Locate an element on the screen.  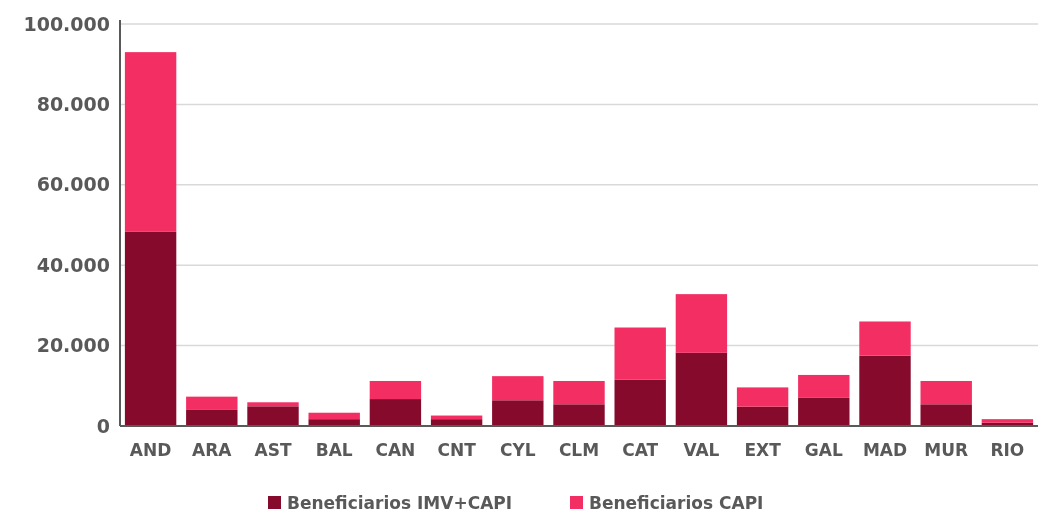
y-tick-label: 0 is located at coordinates (103, 425).